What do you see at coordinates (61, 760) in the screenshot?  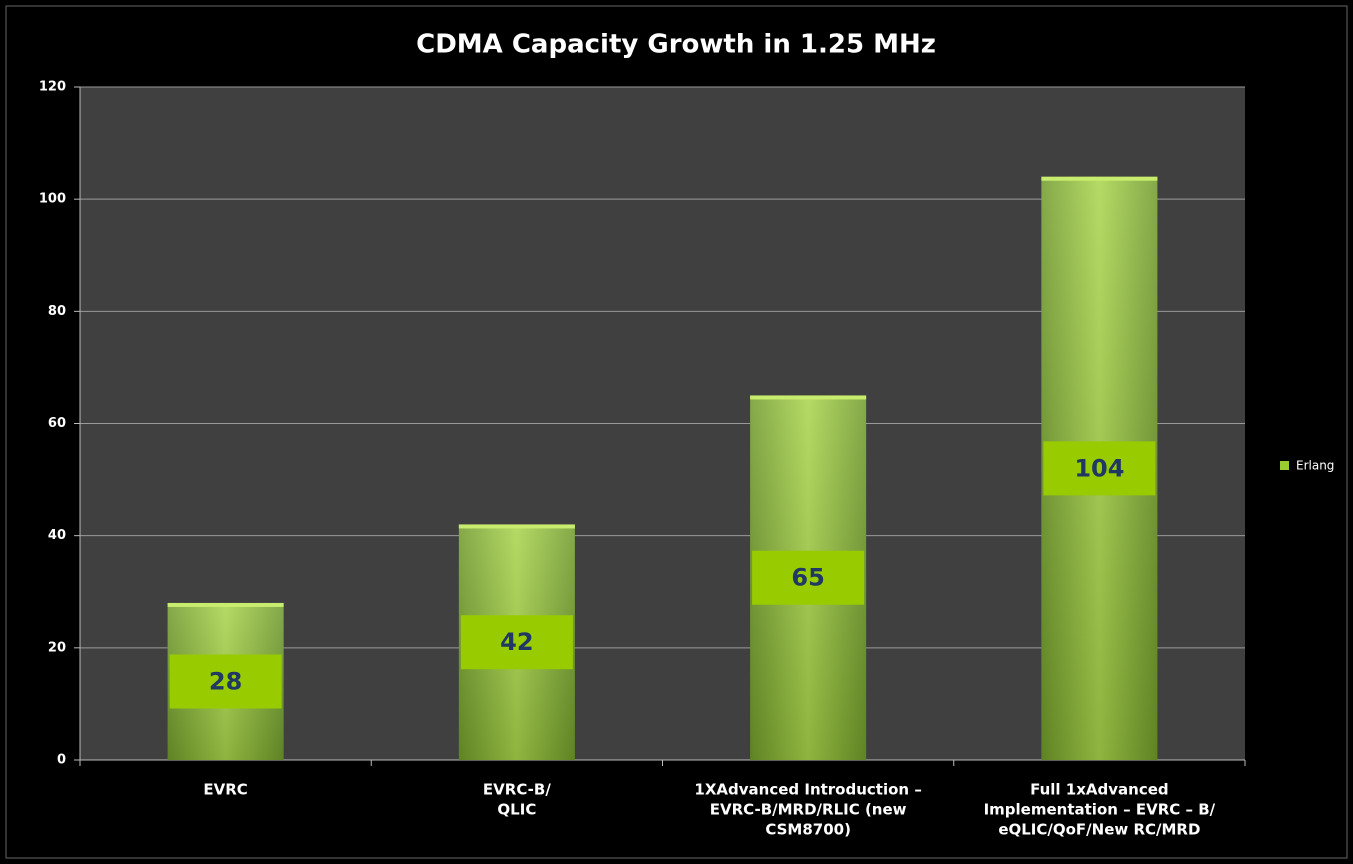 I see `y-tick-label: 0` at bounding box center [61, 760].